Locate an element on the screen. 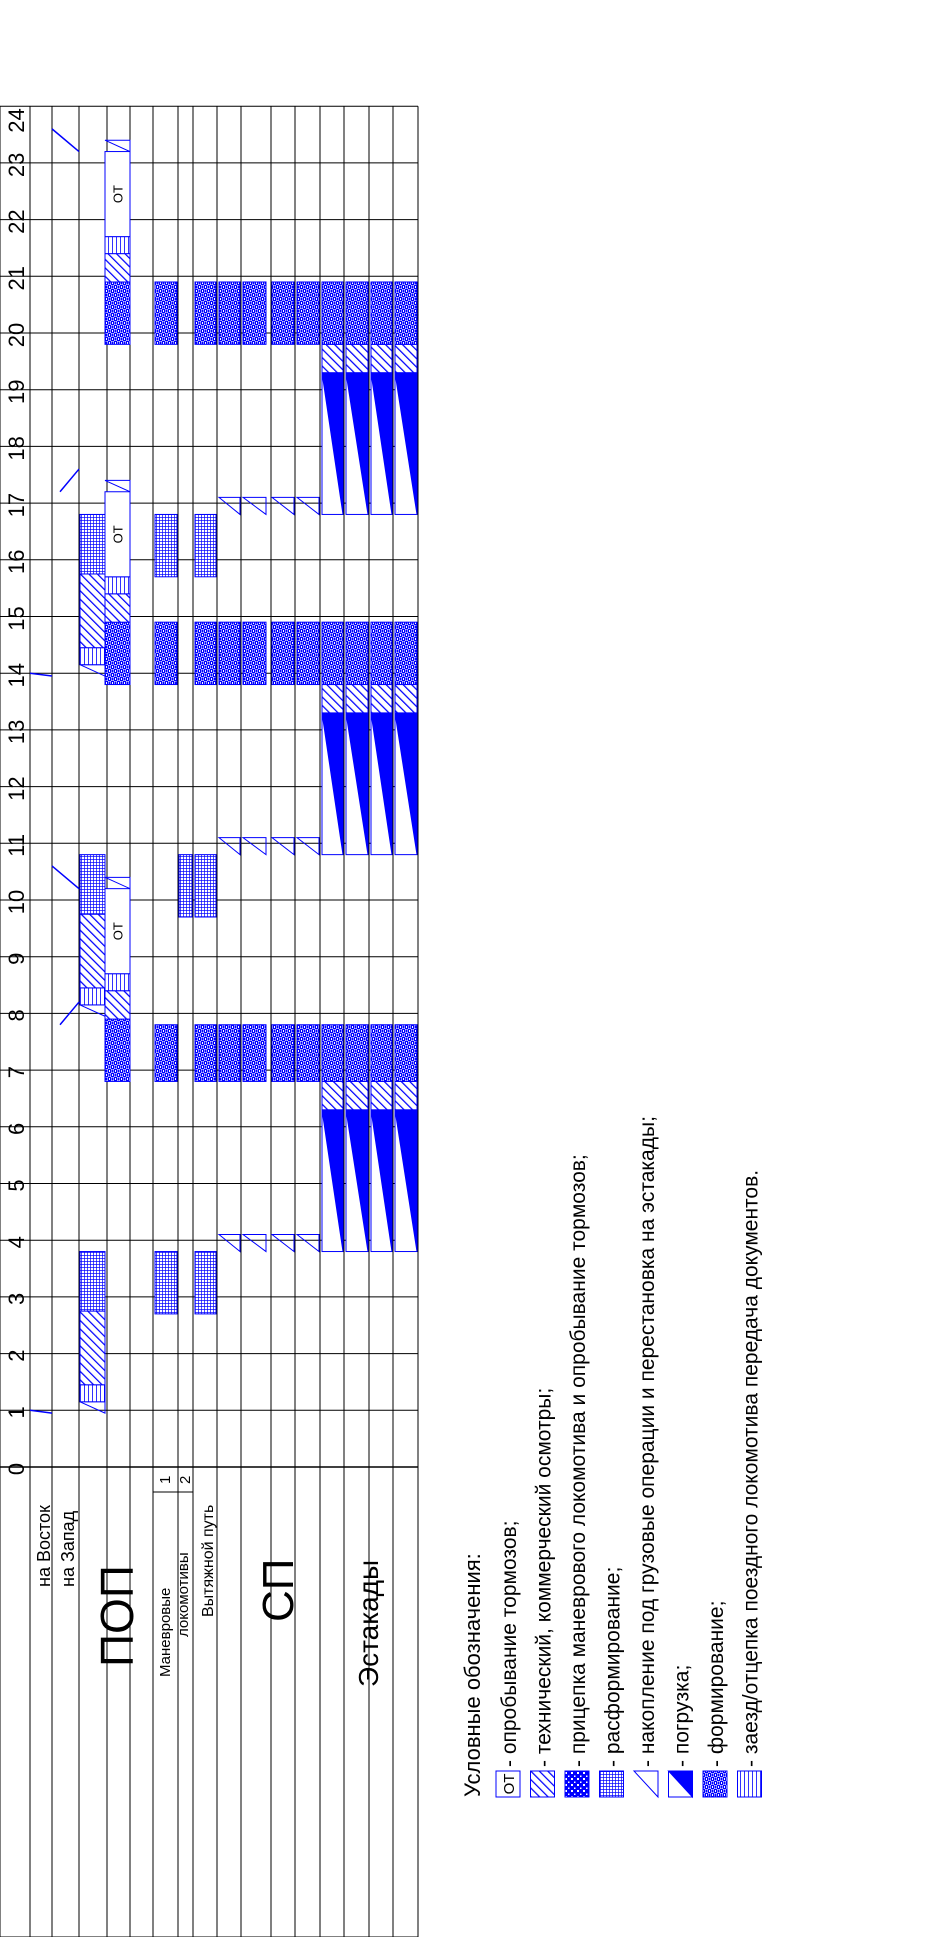 This screenshot has width=949, height=1937. legend-text: - расформирование; is located at coordinates (613, 1667).